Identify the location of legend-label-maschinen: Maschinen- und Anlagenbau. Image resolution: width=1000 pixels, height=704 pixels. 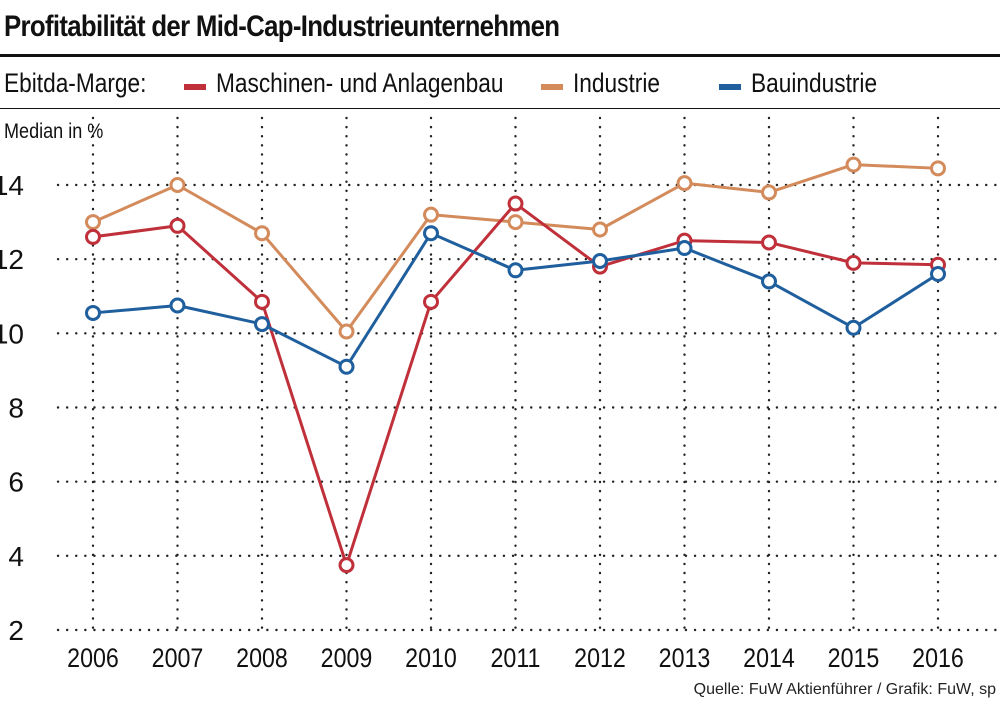
(360, 83).